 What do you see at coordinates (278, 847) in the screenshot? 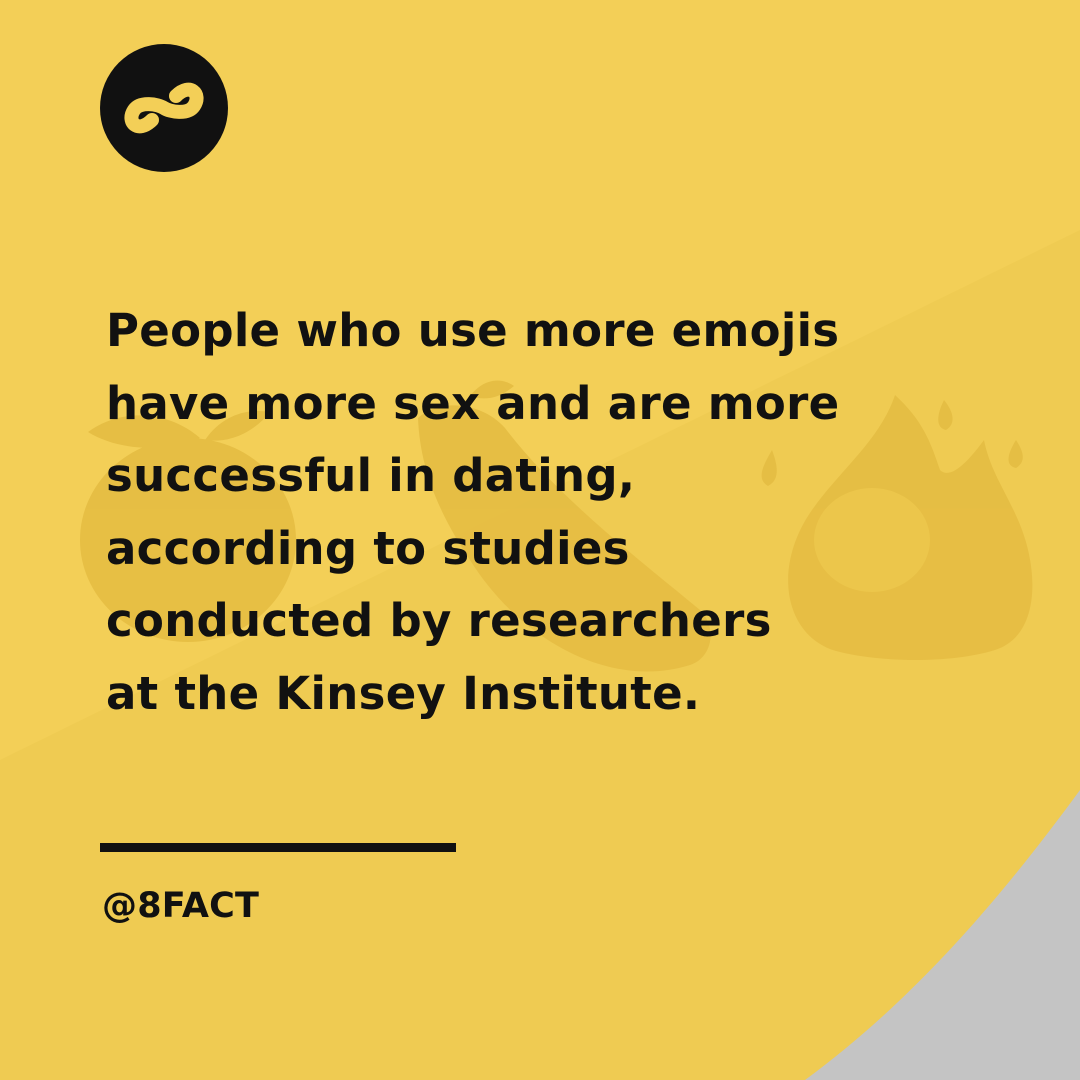
I see `divider-bar` at bounding box center [278, 847].